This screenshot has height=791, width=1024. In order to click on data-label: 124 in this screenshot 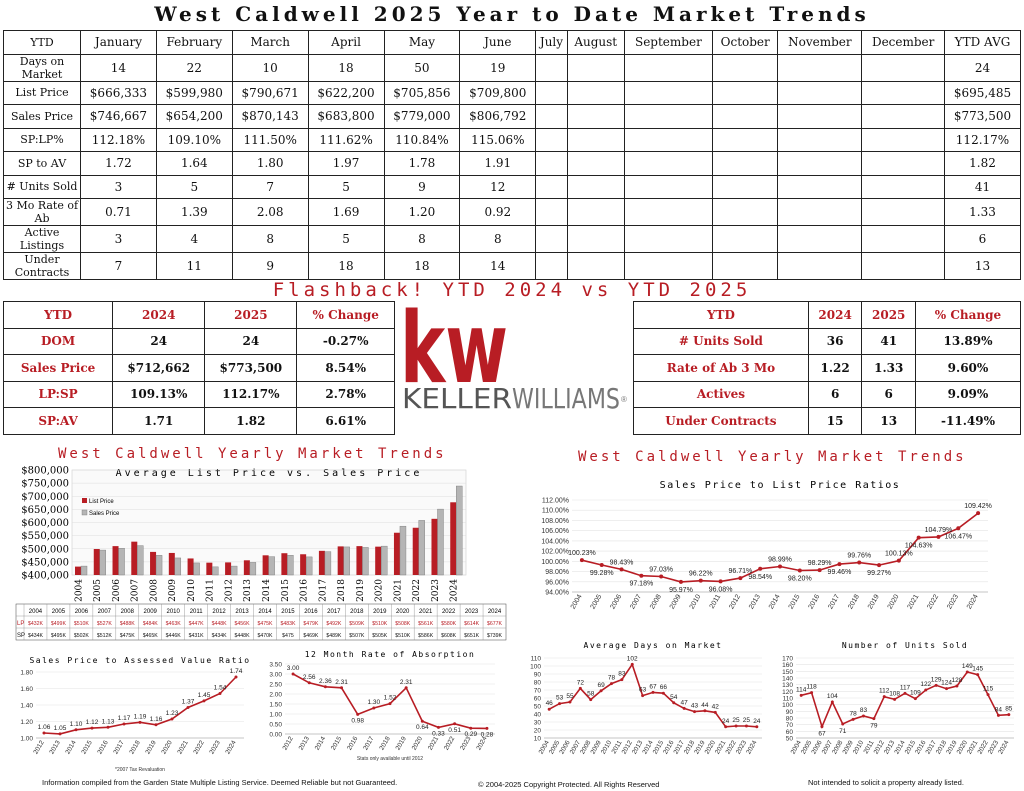, I will do `click(946, 683)`.